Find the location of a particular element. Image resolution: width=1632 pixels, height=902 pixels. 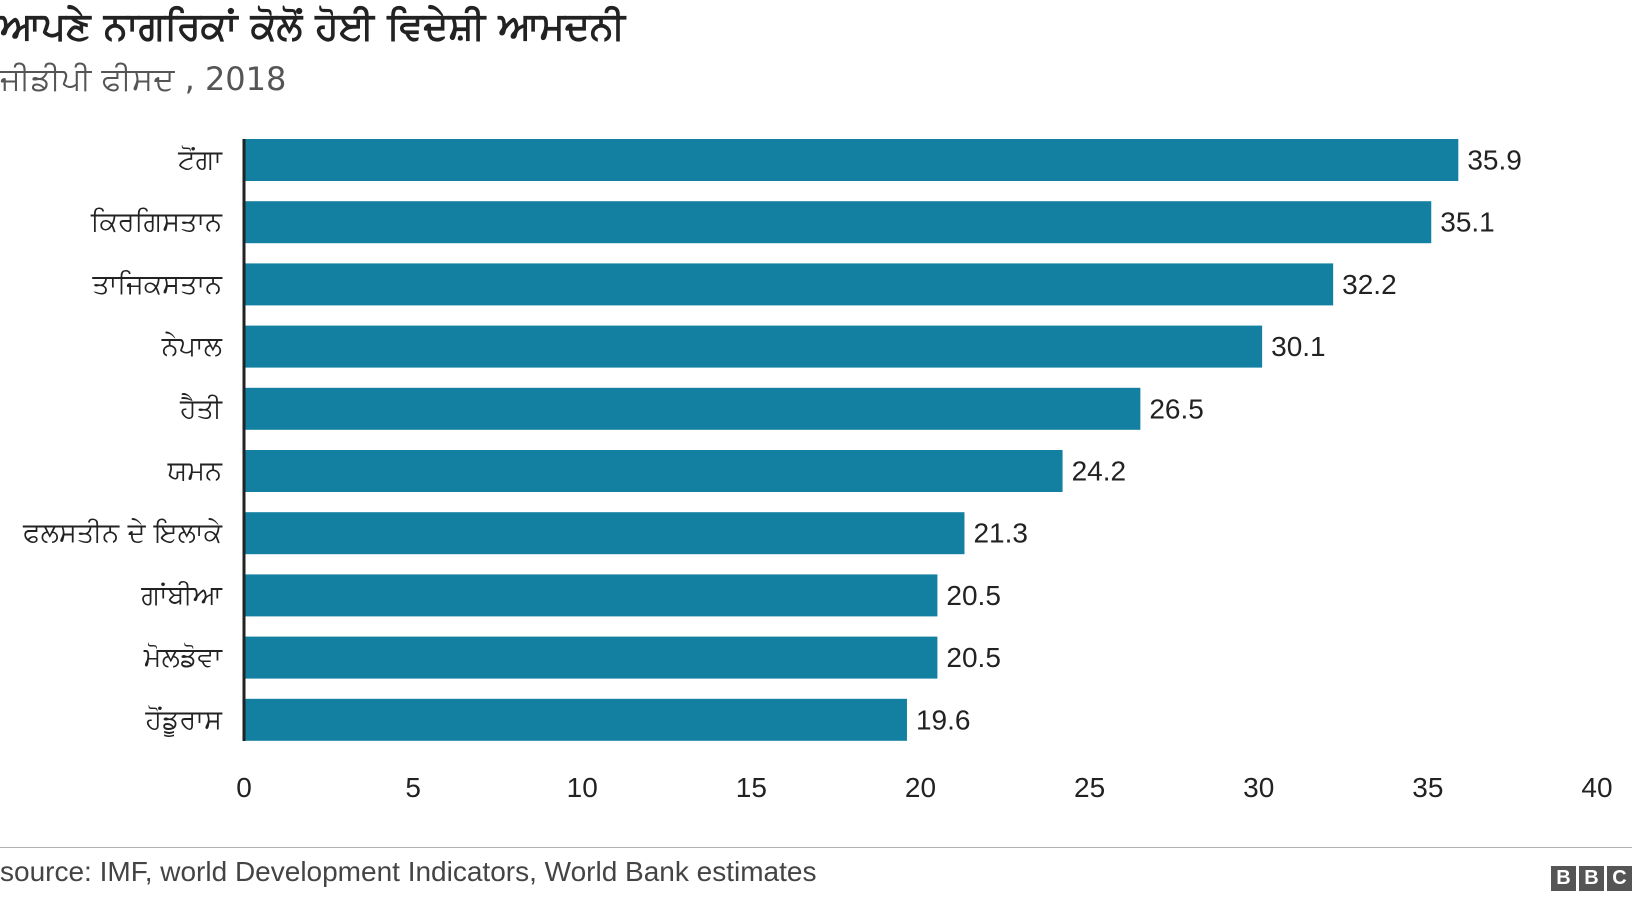

value-label: 32.2 is located at coordinates (1369, 284).